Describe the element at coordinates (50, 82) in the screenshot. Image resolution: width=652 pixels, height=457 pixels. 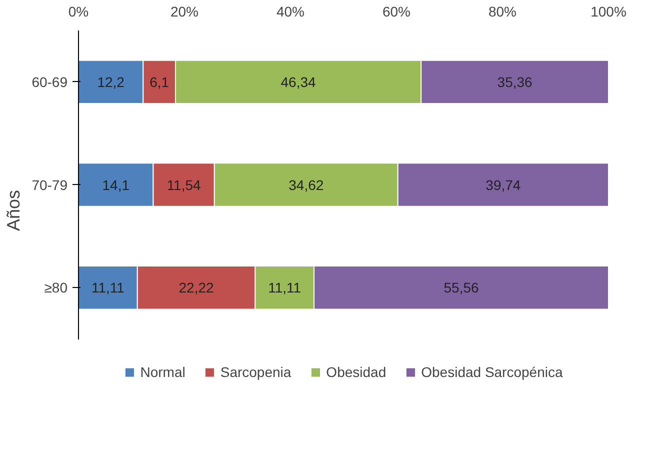
I see `y-tick-label: 60-69` at that location.